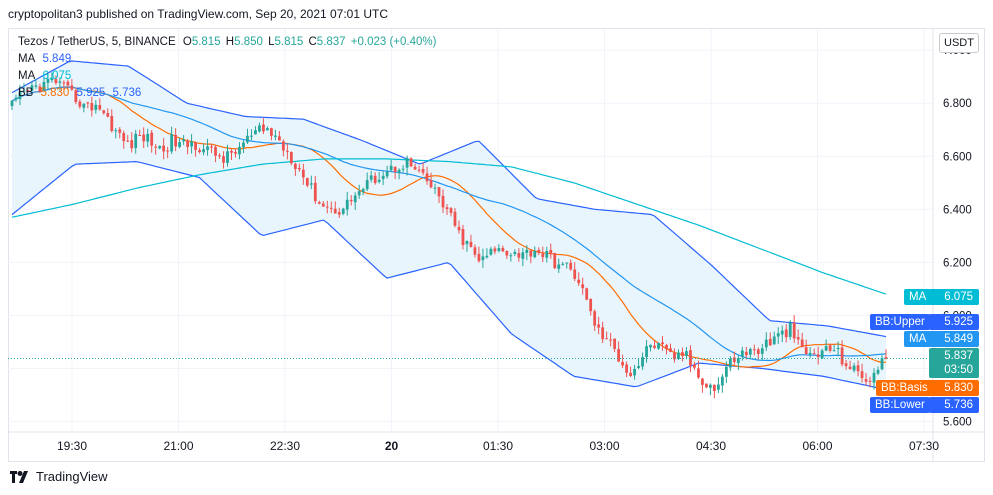 The height and width of the screenshot is (495, 993). What do you see at coordinates (959, 43) in the screenshot?
I see `currency-button: USDT` at bounding box center [959, 43].